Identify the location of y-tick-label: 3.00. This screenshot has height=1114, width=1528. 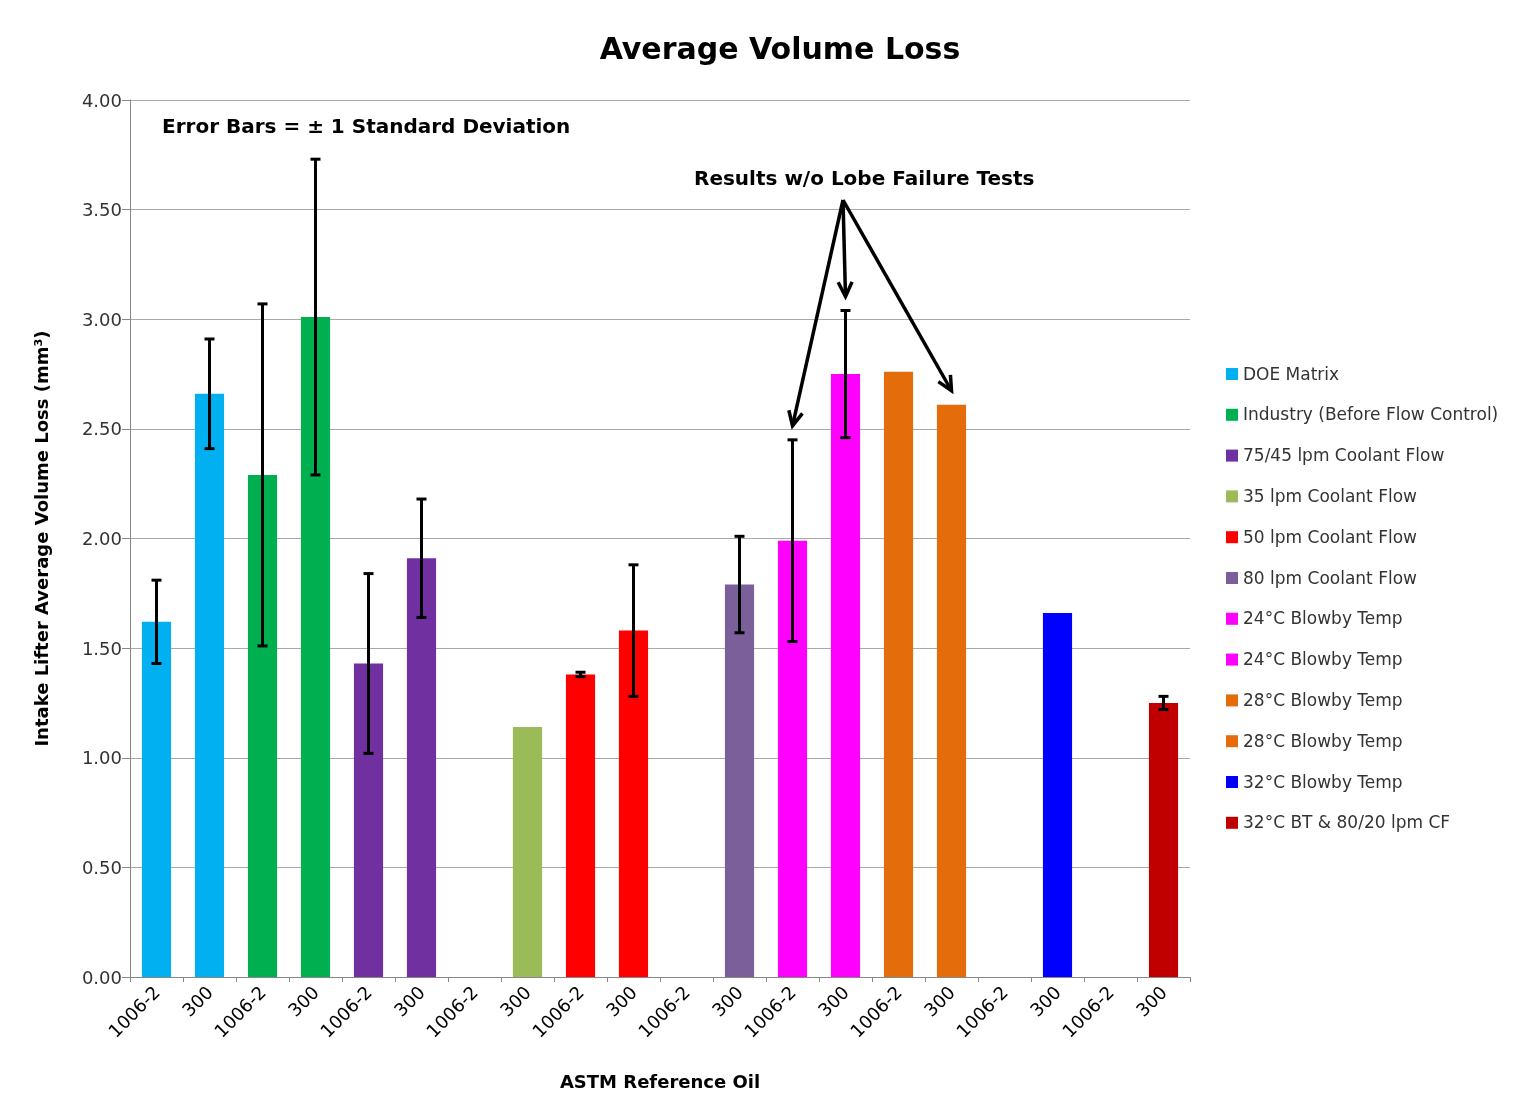
(101, 319).